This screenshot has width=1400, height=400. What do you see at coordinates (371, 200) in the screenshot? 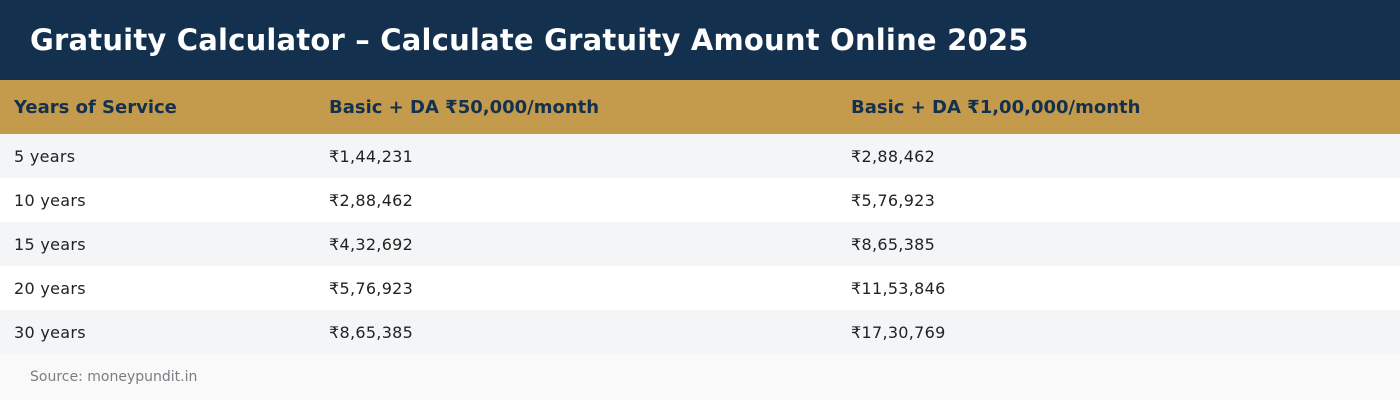
I see `cell-gratuity-50000: ₹2,88,462` at bounding box center [371, 200].